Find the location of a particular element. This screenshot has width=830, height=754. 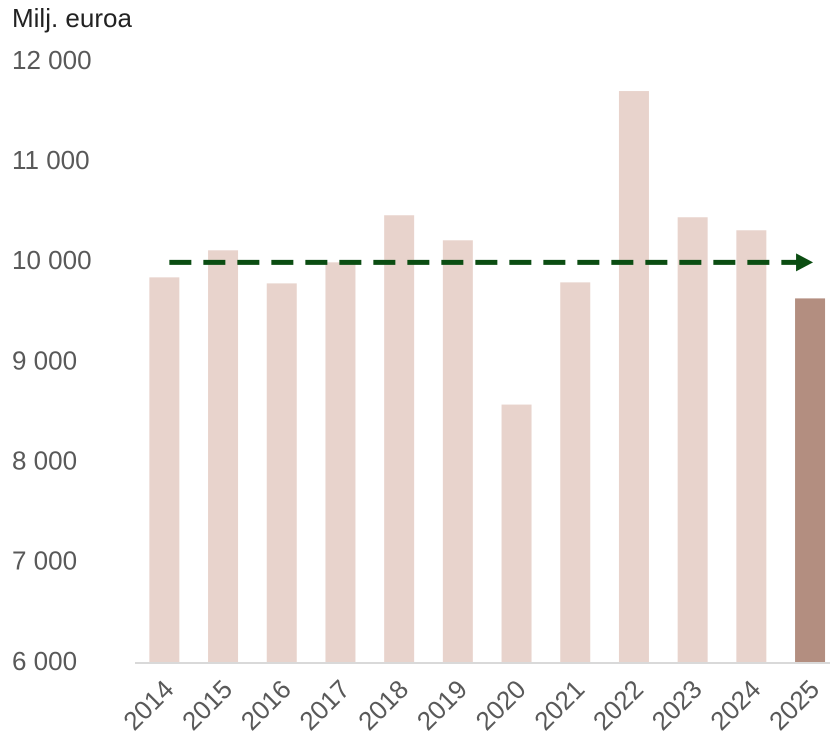

x-tick-label: 2016 is located at coordinates (266, 705).